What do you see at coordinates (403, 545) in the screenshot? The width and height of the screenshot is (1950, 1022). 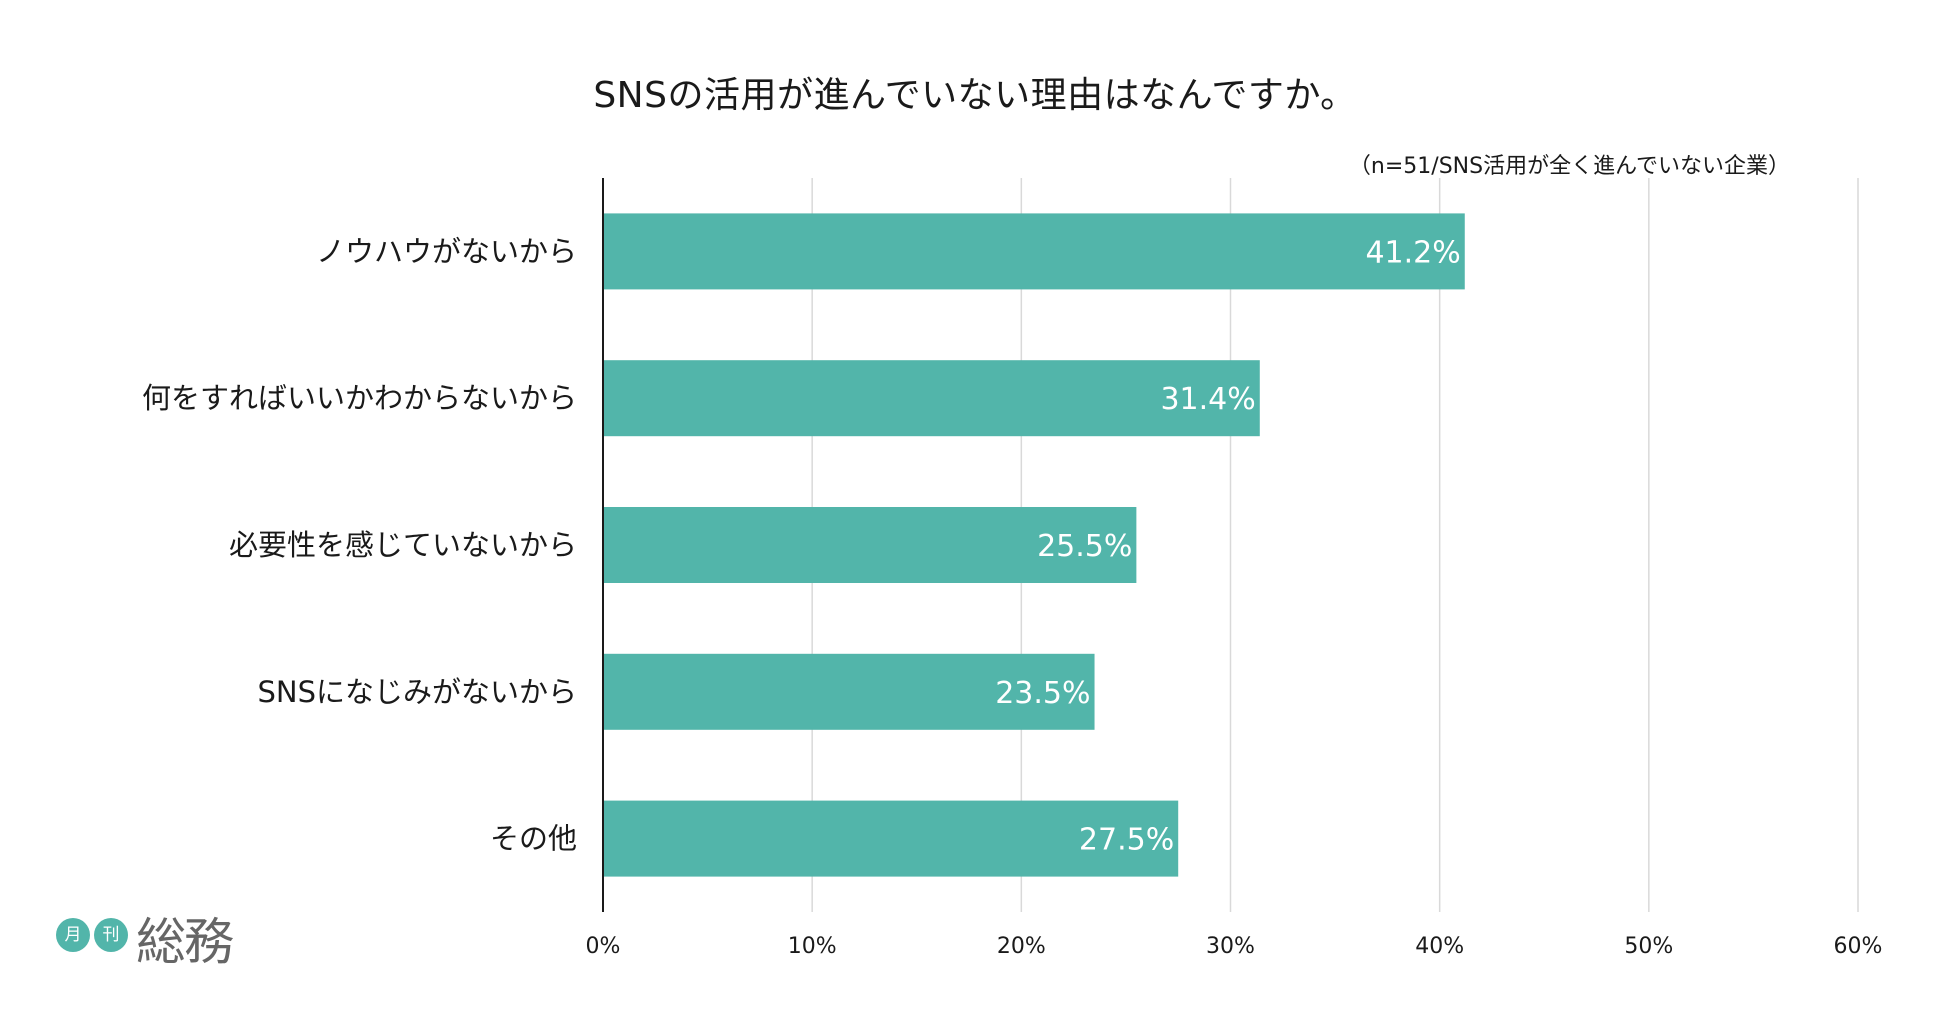 I see `category-label: 必要性を感じていないから` at bounding box center [403, 545].